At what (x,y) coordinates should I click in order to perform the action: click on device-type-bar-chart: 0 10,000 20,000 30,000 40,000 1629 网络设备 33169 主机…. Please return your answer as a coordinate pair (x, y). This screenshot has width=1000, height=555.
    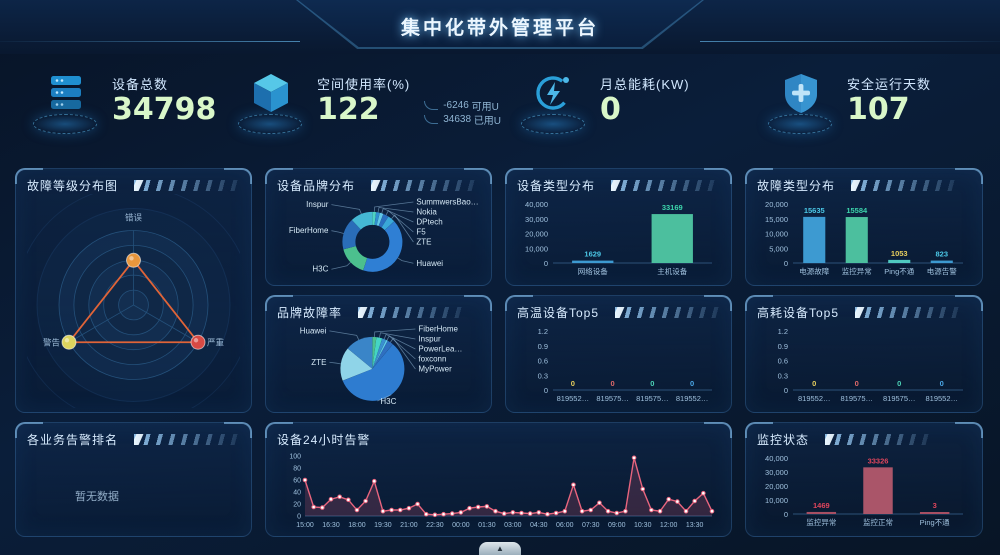
    Looking at the image, I should click on (618, 237).